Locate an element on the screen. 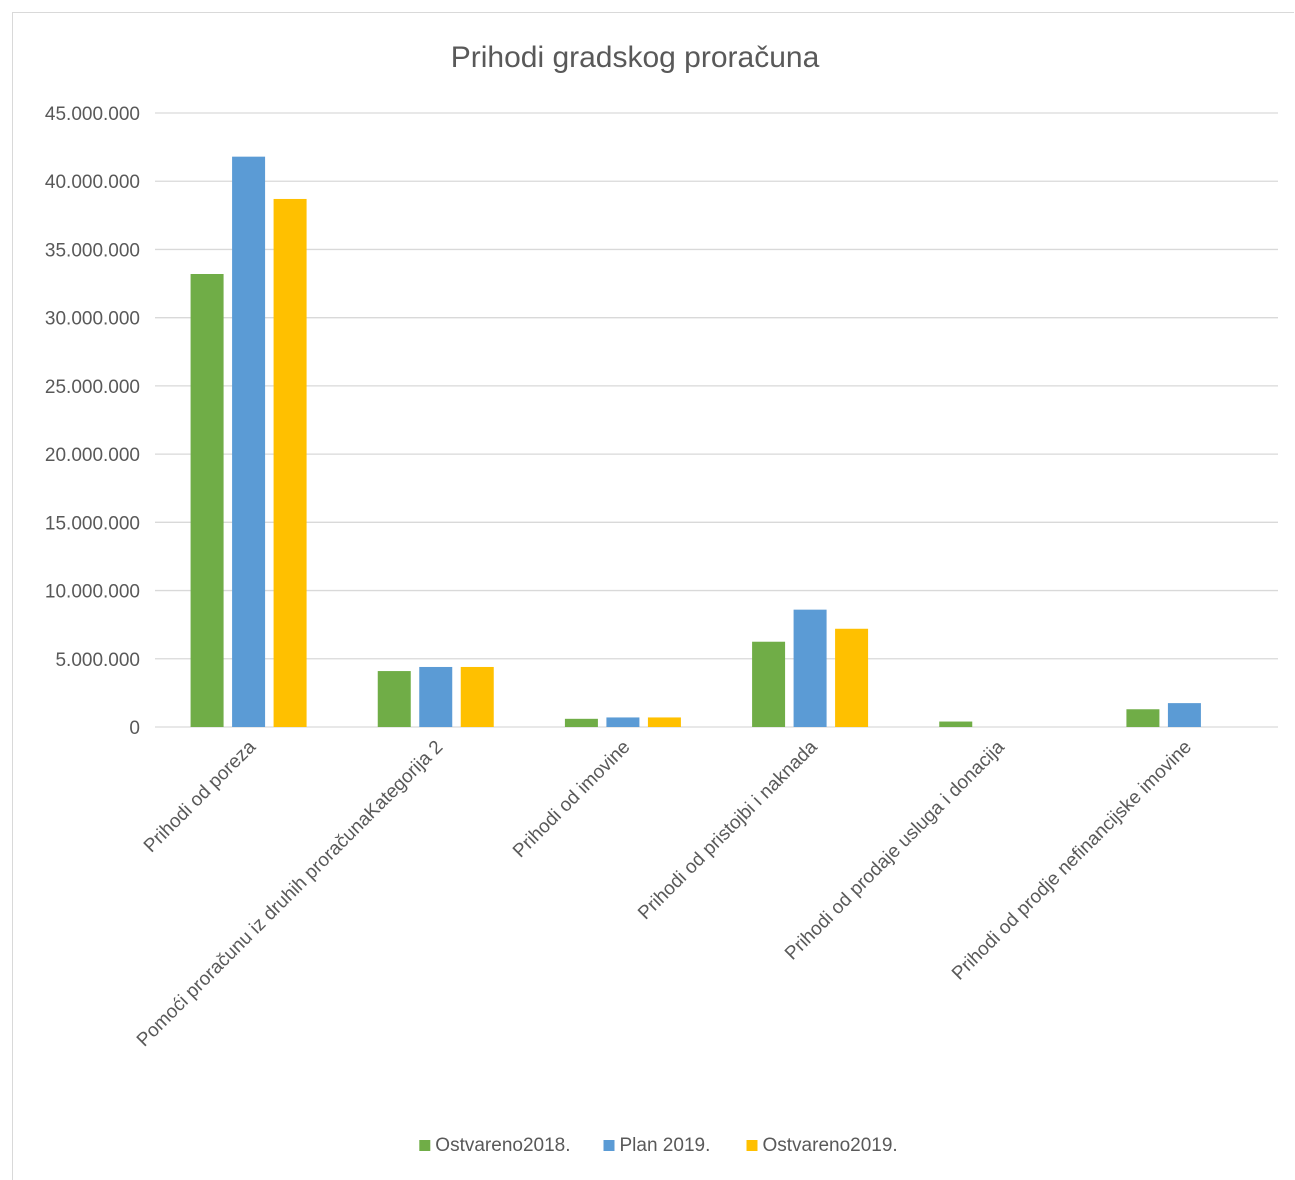  legend-label: Ostvareno2019. is located at coordinates (830, 1145).